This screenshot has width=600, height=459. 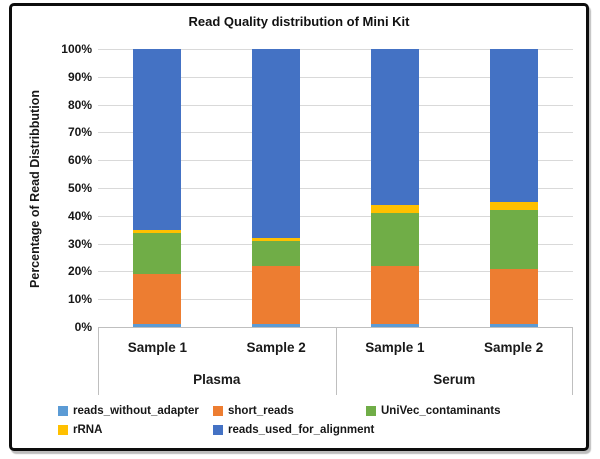 I want to click on legend-item: short_reads, so click(x=289, y=411).